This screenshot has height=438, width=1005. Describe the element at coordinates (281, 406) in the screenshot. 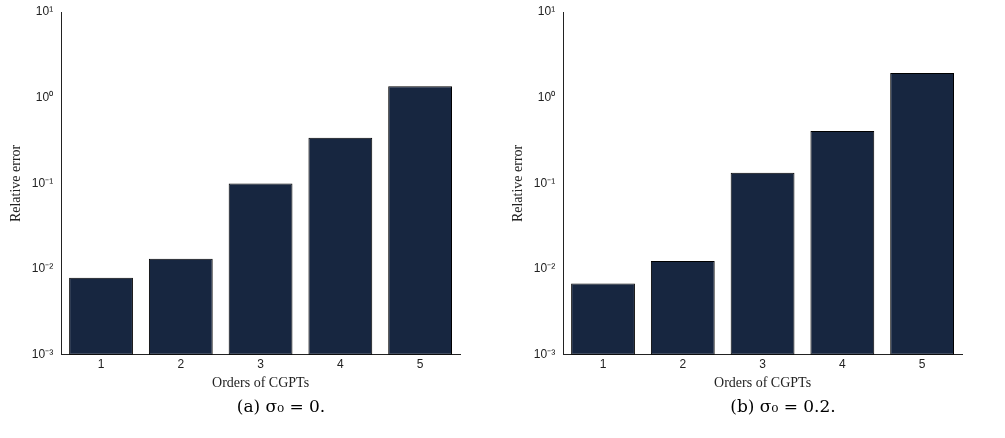

I see `text: (a) σ₀ = 0.` at that location.